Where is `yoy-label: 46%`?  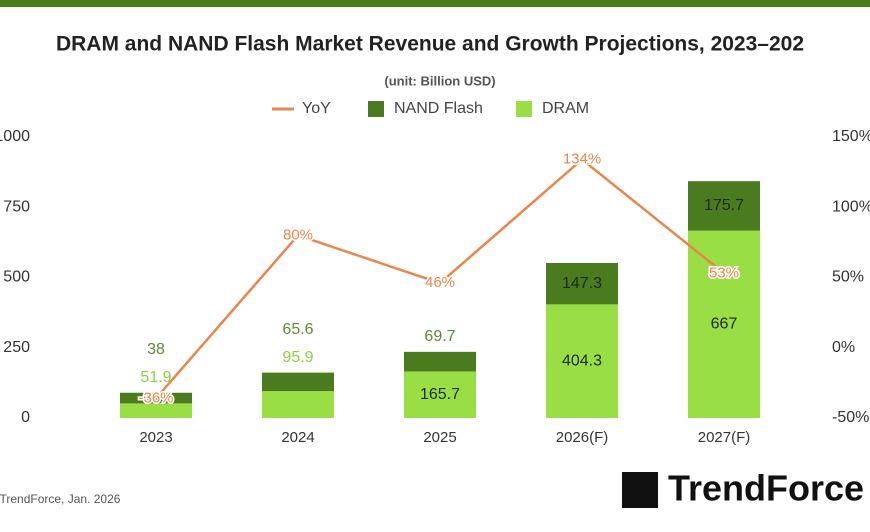
yoy-label: 46% is located at coordinates (440, 282).